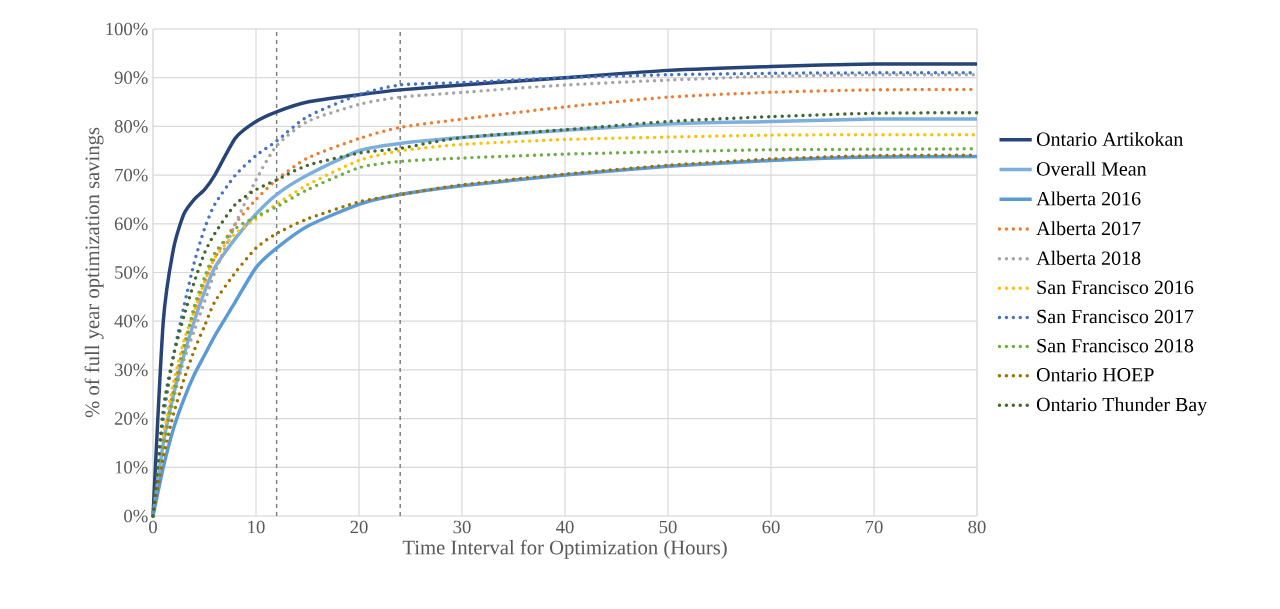  What do you see at coordinates (359, 527) in the screenshot?
I see `x-tick-label: 20` at bounding box center [359, 527].